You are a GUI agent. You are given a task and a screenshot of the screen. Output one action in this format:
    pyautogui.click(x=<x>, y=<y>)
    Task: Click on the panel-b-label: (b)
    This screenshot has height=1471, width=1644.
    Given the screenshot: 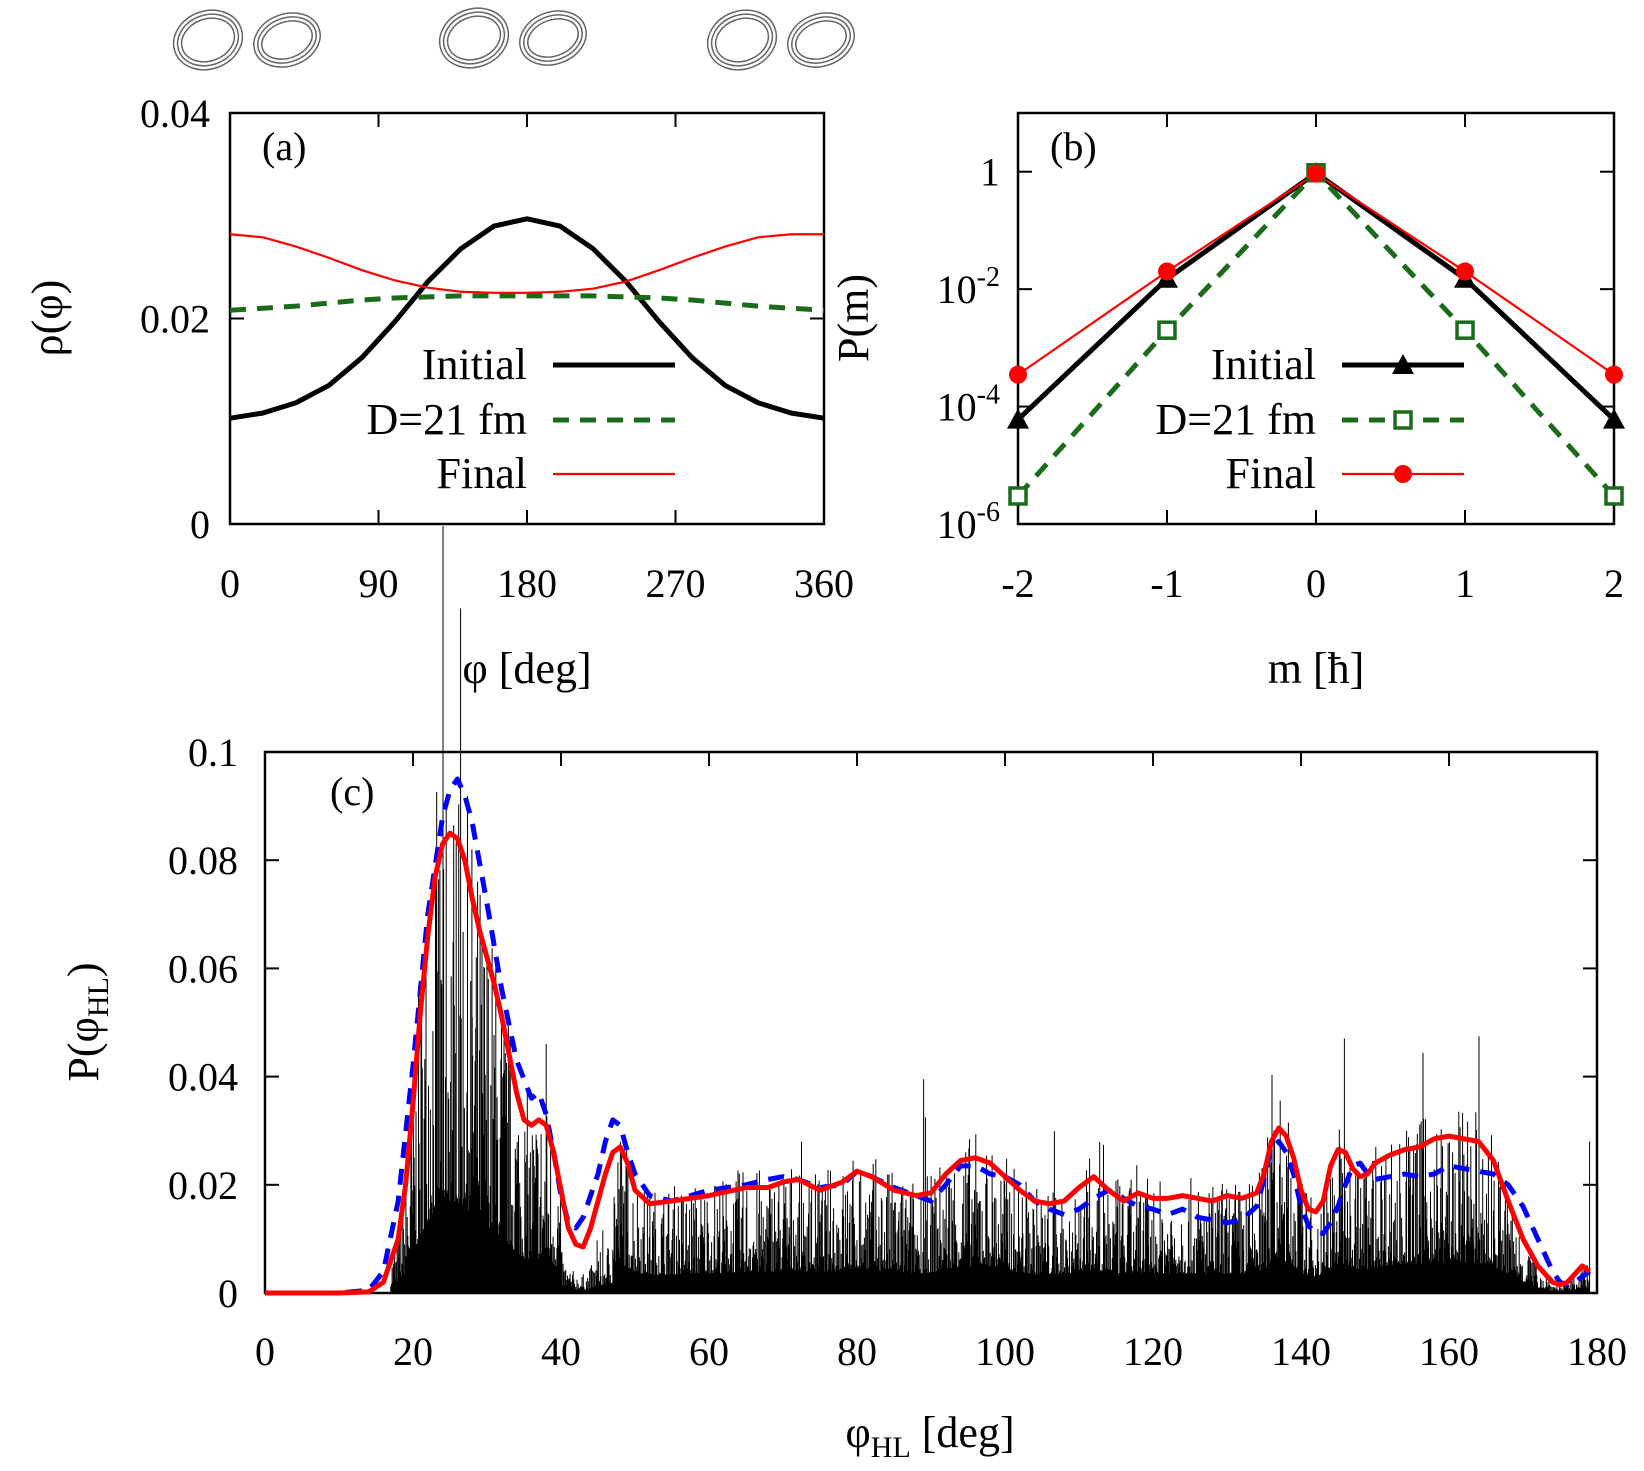 What is the action you would take?
    pyautogui.click(x=1073, y=146)
    